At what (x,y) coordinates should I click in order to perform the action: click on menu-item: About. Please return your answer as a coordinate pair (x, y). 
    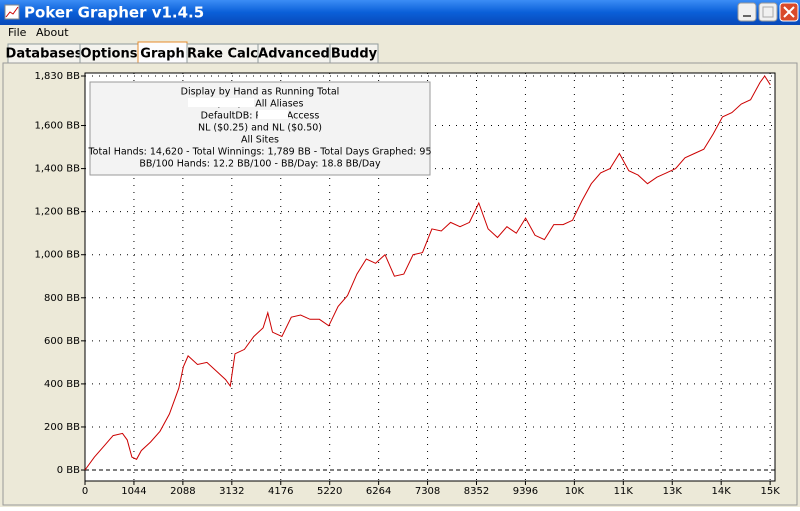
    Looking at the image, I should click on (52, 32).